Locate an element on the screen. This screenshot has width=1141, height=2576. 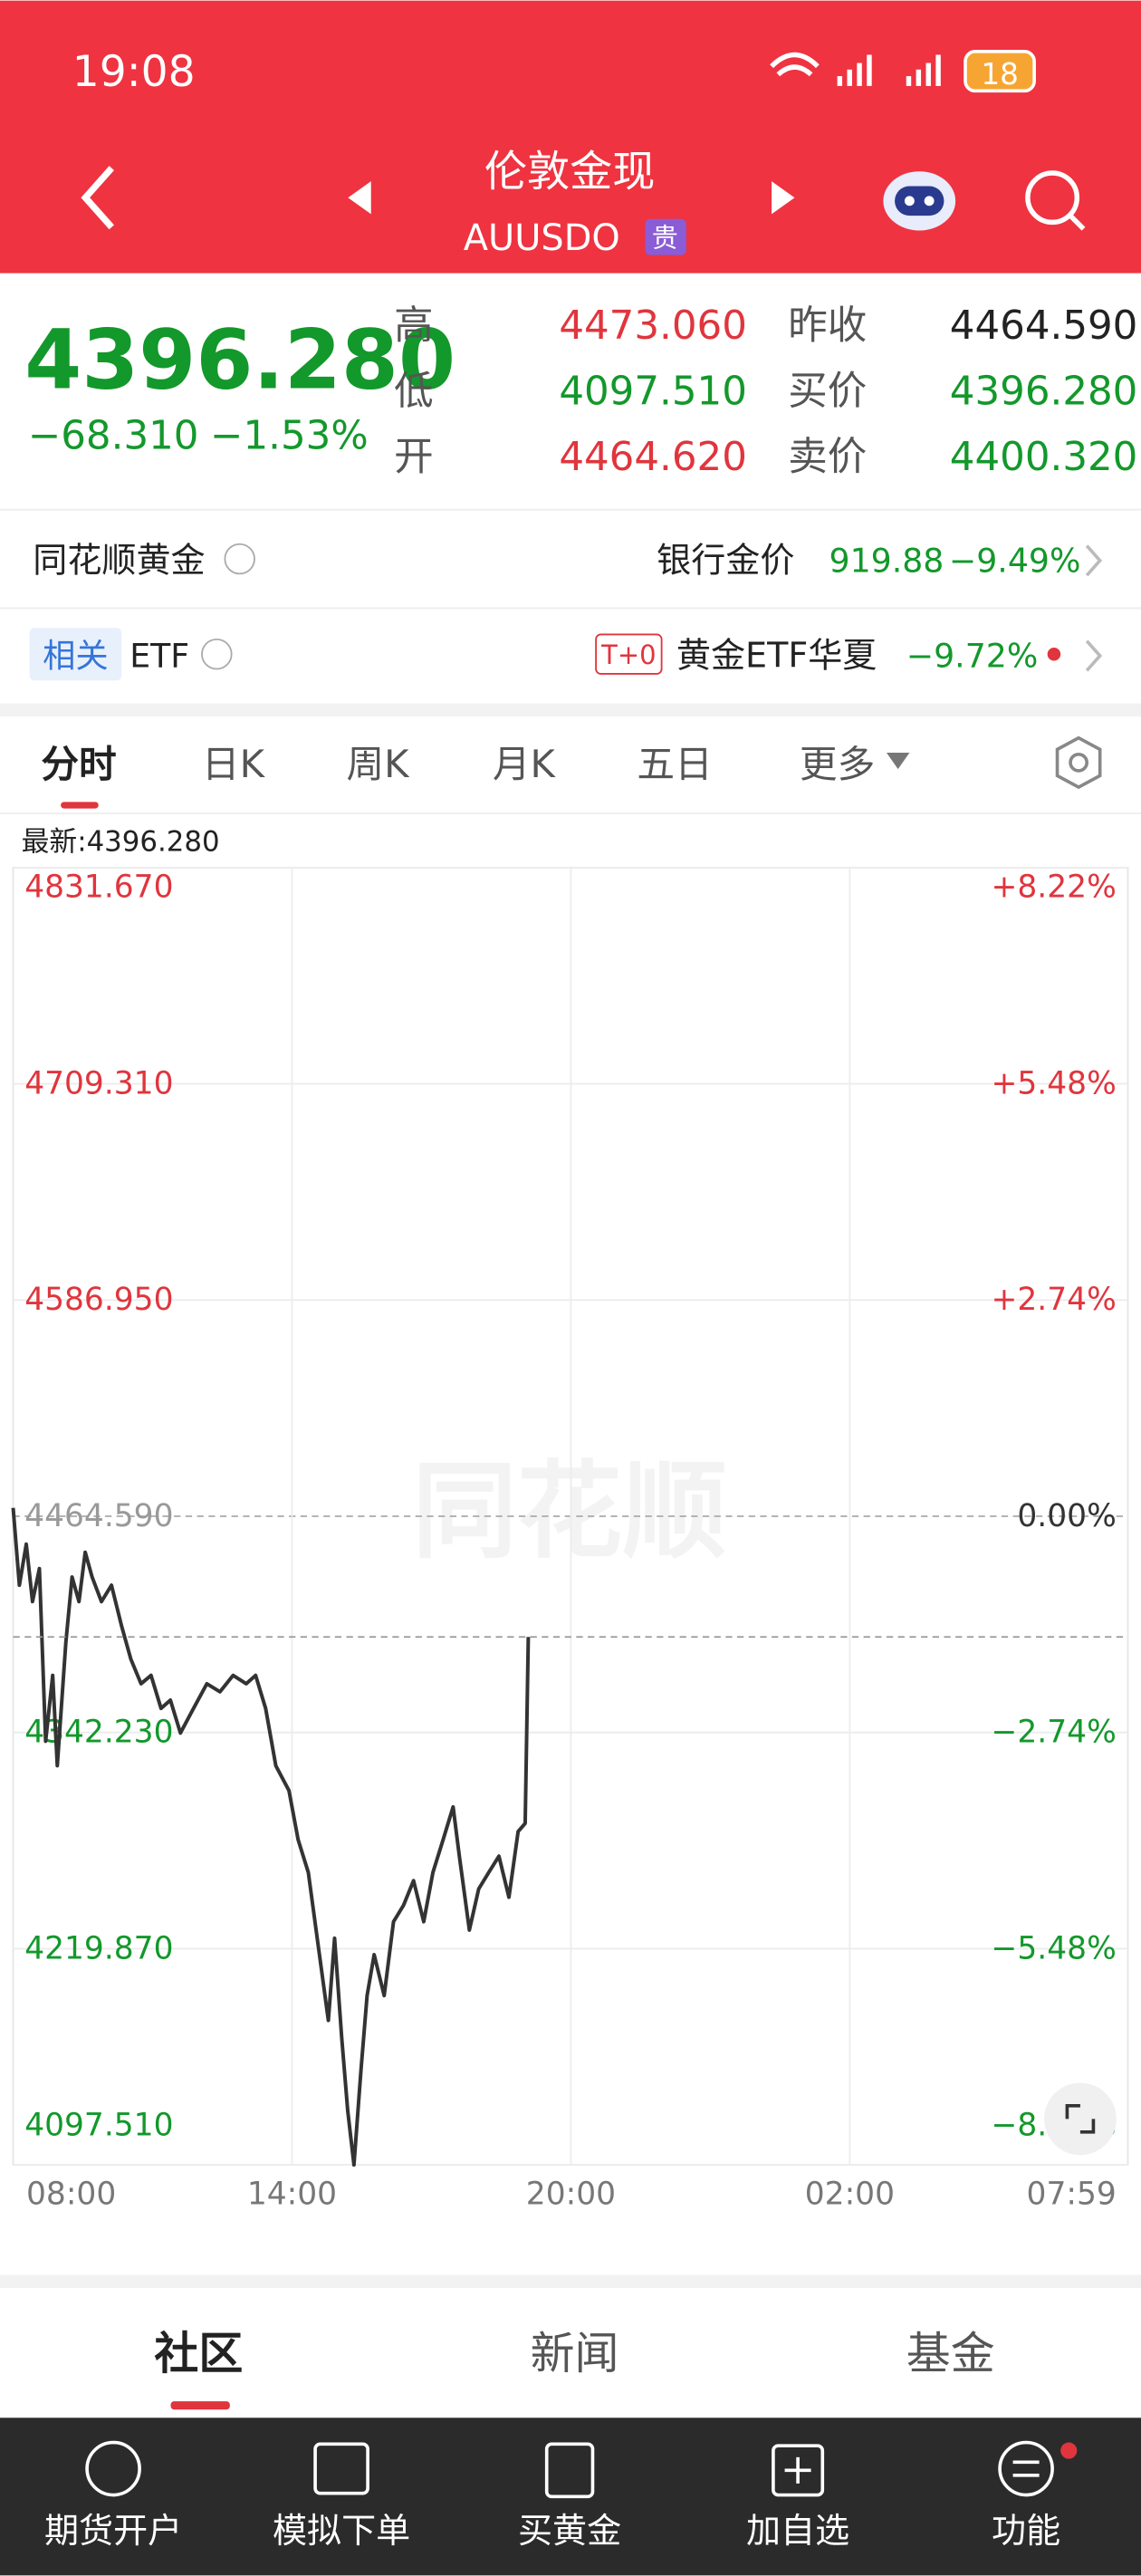
search-button is located at coordinates (1055, 200).